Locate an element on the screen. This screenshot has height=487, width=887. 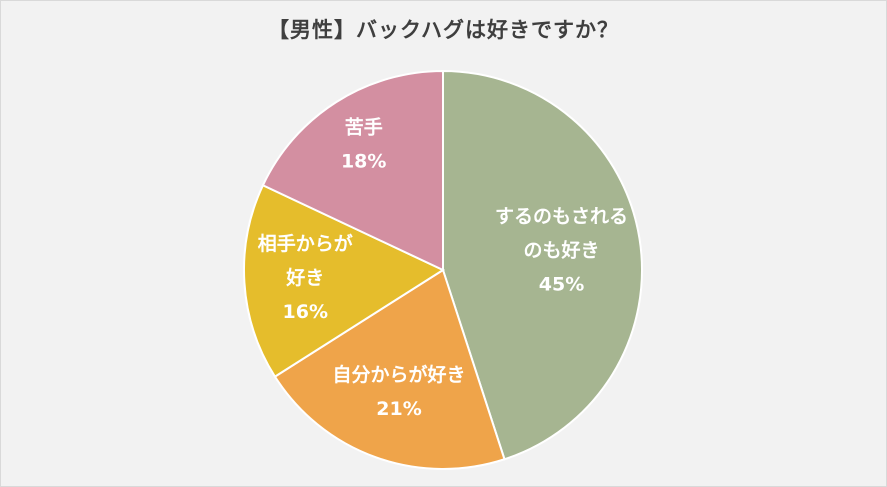
slice-category-label: 自分からが好き is located at coordinates (398, 374).